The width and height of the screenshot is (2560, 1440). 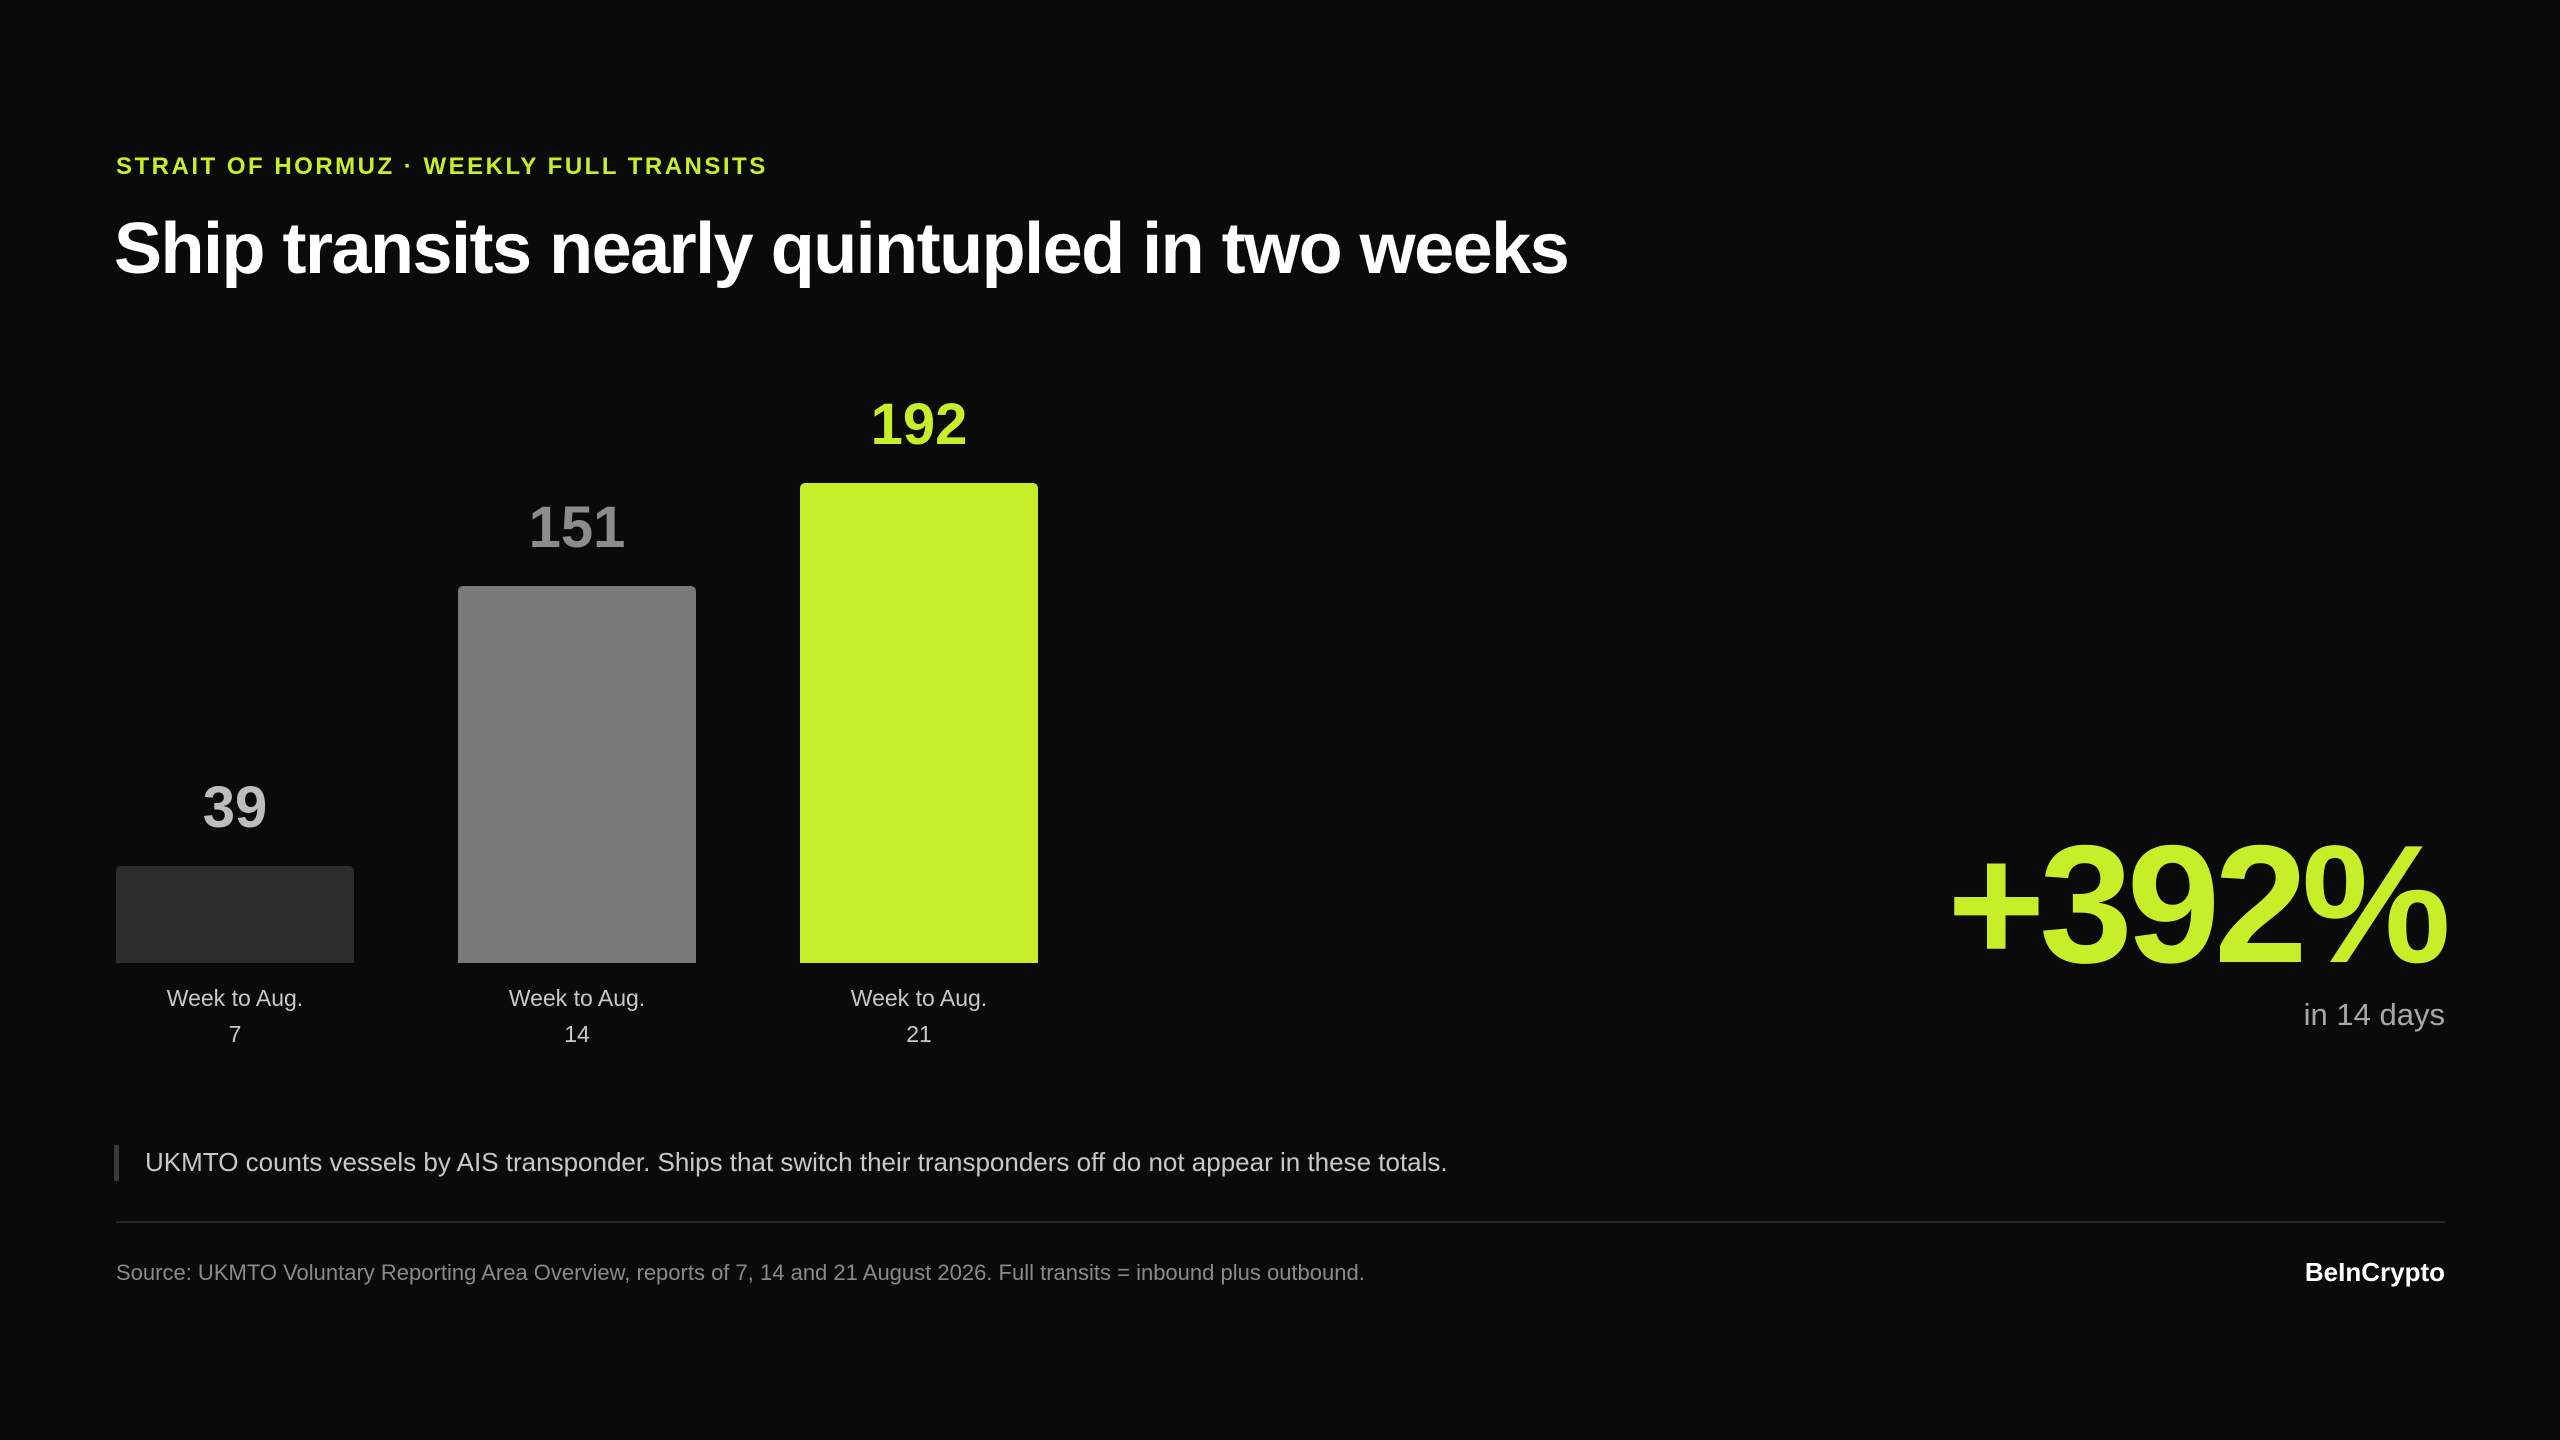 I want to click on x-tick-label: Week to Aug. 21, so click(x=919, y=1016).